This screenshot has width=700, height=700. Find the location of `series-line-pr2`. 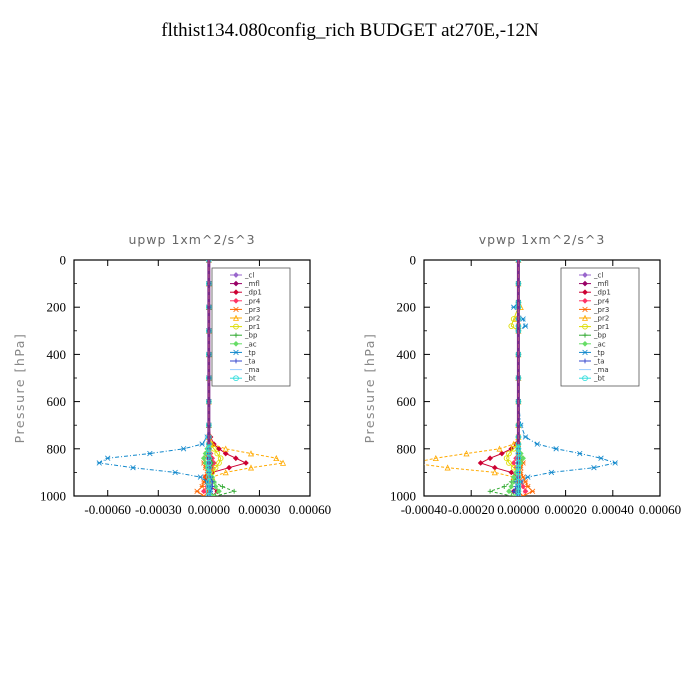

series-line-pr2 is located at coordinates (246, 378).